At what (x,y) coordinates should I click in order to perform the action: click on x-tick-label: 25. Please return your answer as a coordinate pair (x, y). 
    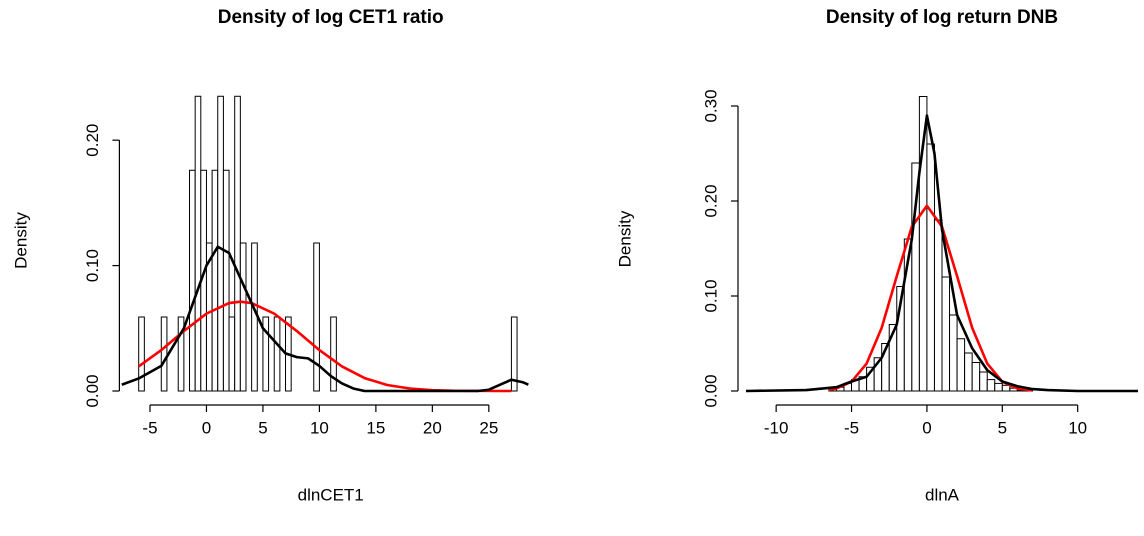
    Looking at the image, I should click on (488, 427).